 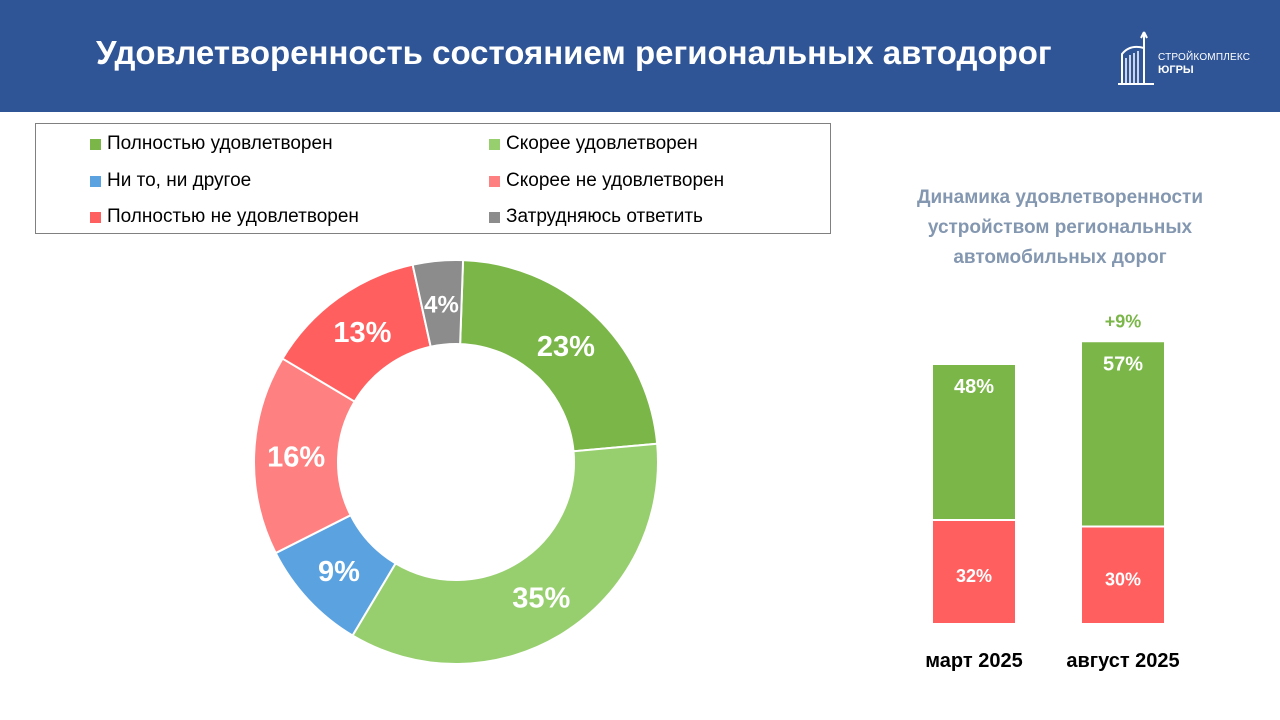 I want to click on bar-value-label: 32%, so click(x=974, y=576).